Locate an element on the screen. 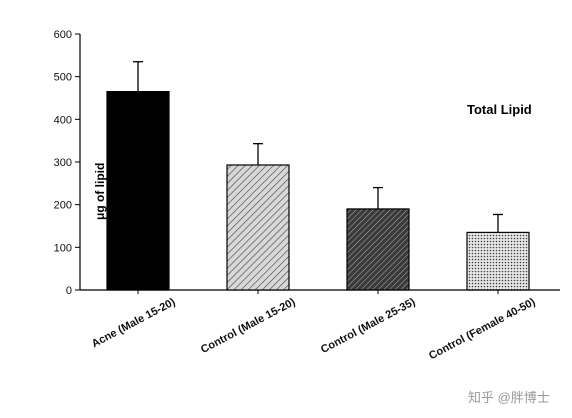  y-tick-label: 400 is located at coordinates (63, 120).